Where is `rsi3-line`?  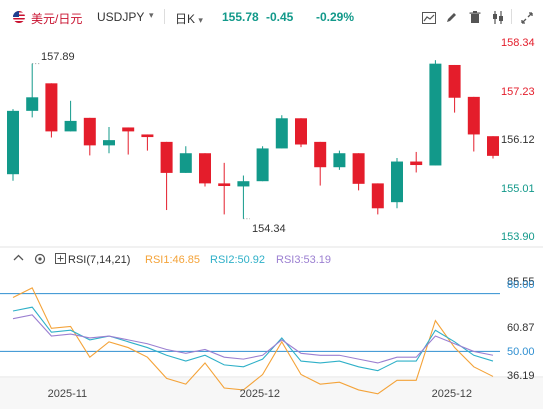 rsi3-line is located at coordinates (253, 339).